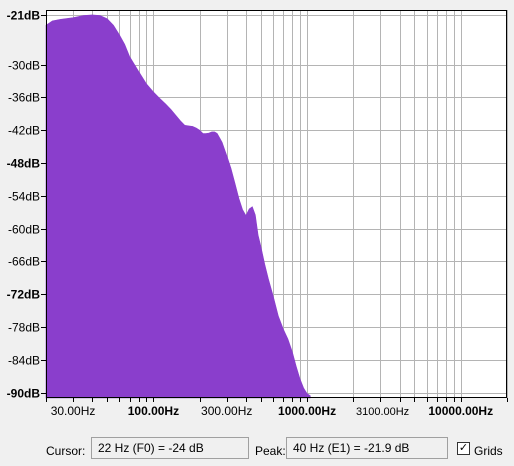 Image resolution: width=514 pixels, height=466 pixels. Describe the element at coordinates (460, 411) in the screenshot. I see `x-tick-label: 10000.00Hz` at that location.